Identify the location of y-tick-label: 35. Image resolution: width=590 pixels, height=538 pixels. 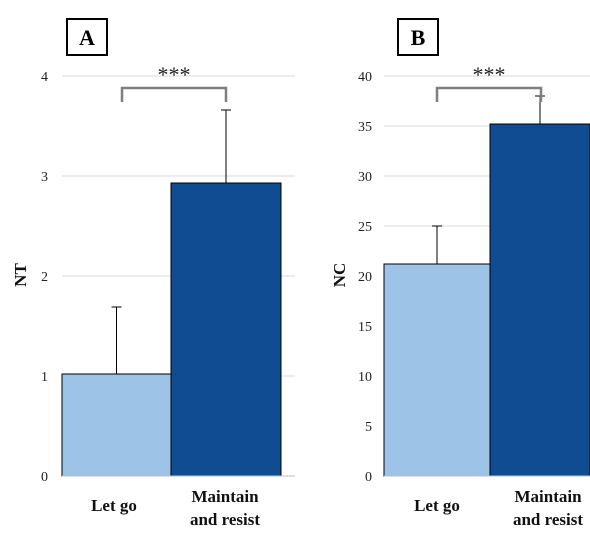
(365, 127).